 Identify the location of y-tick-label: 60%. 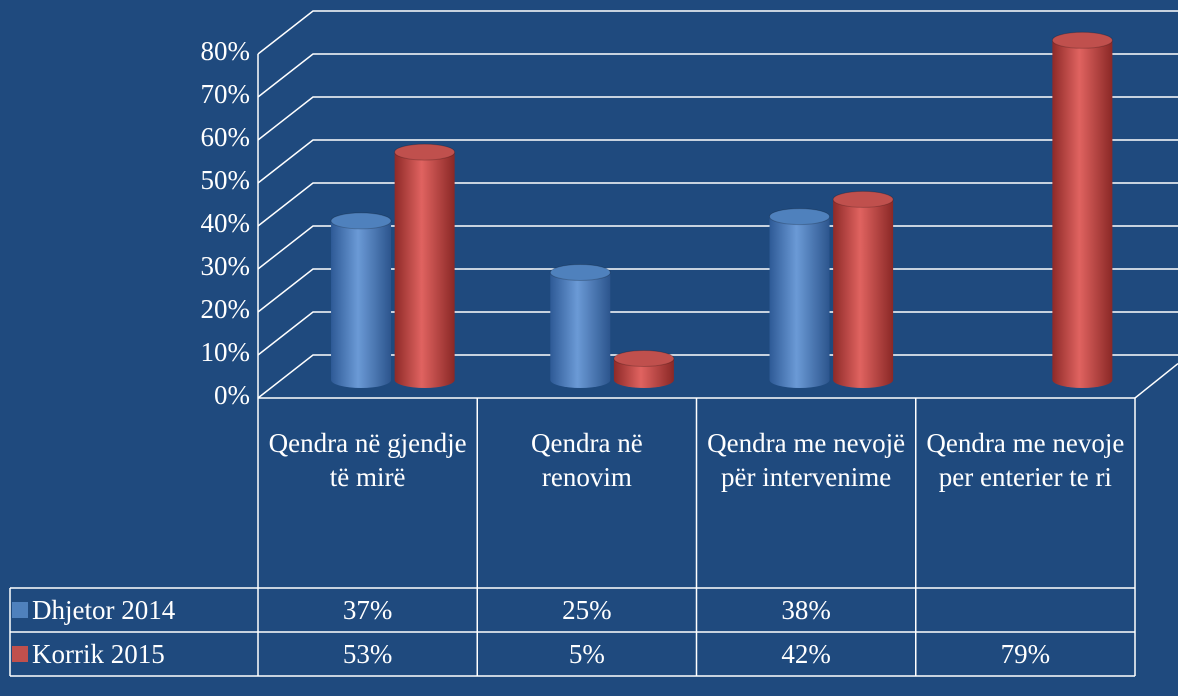
(226, 137).